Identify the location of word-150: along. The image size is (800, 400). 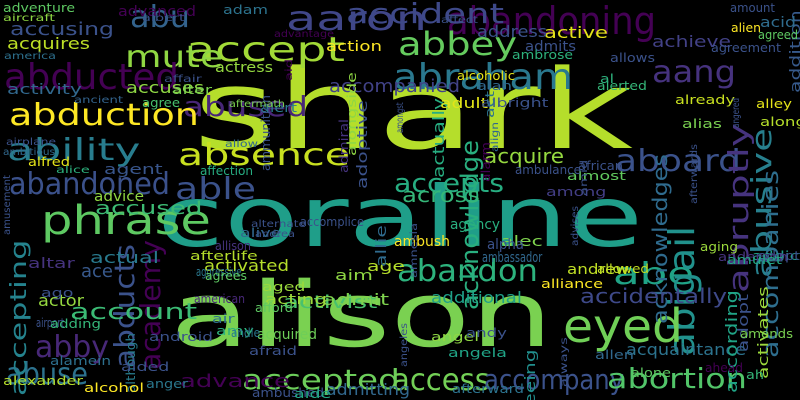
(780, 122).